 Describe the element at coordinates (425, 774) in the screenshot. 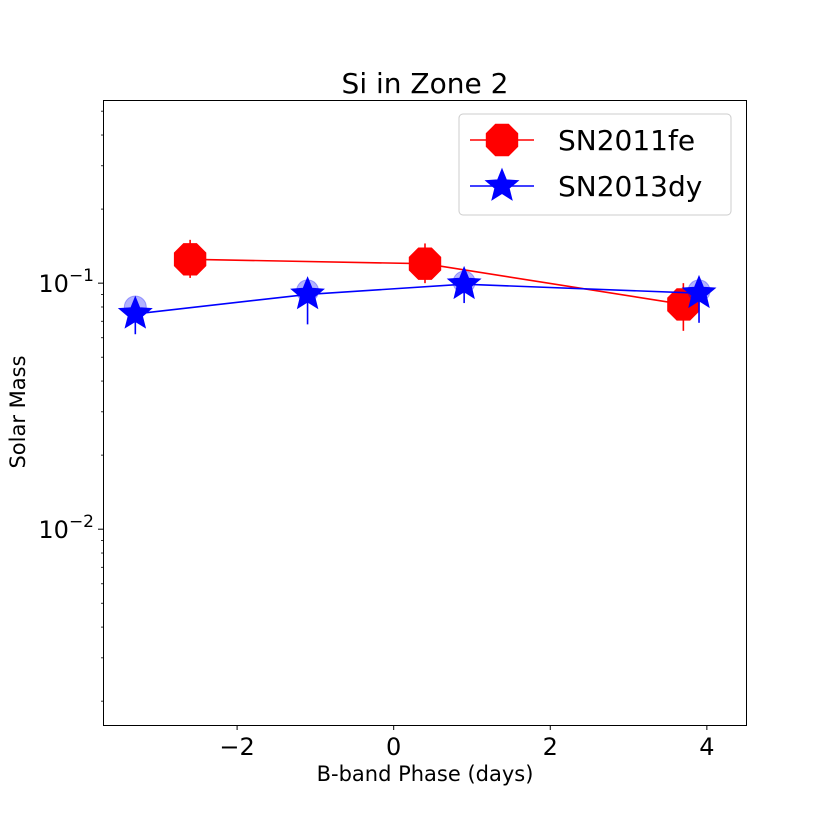

I see `x-axis-label: B-band Phase (days)` at that location.